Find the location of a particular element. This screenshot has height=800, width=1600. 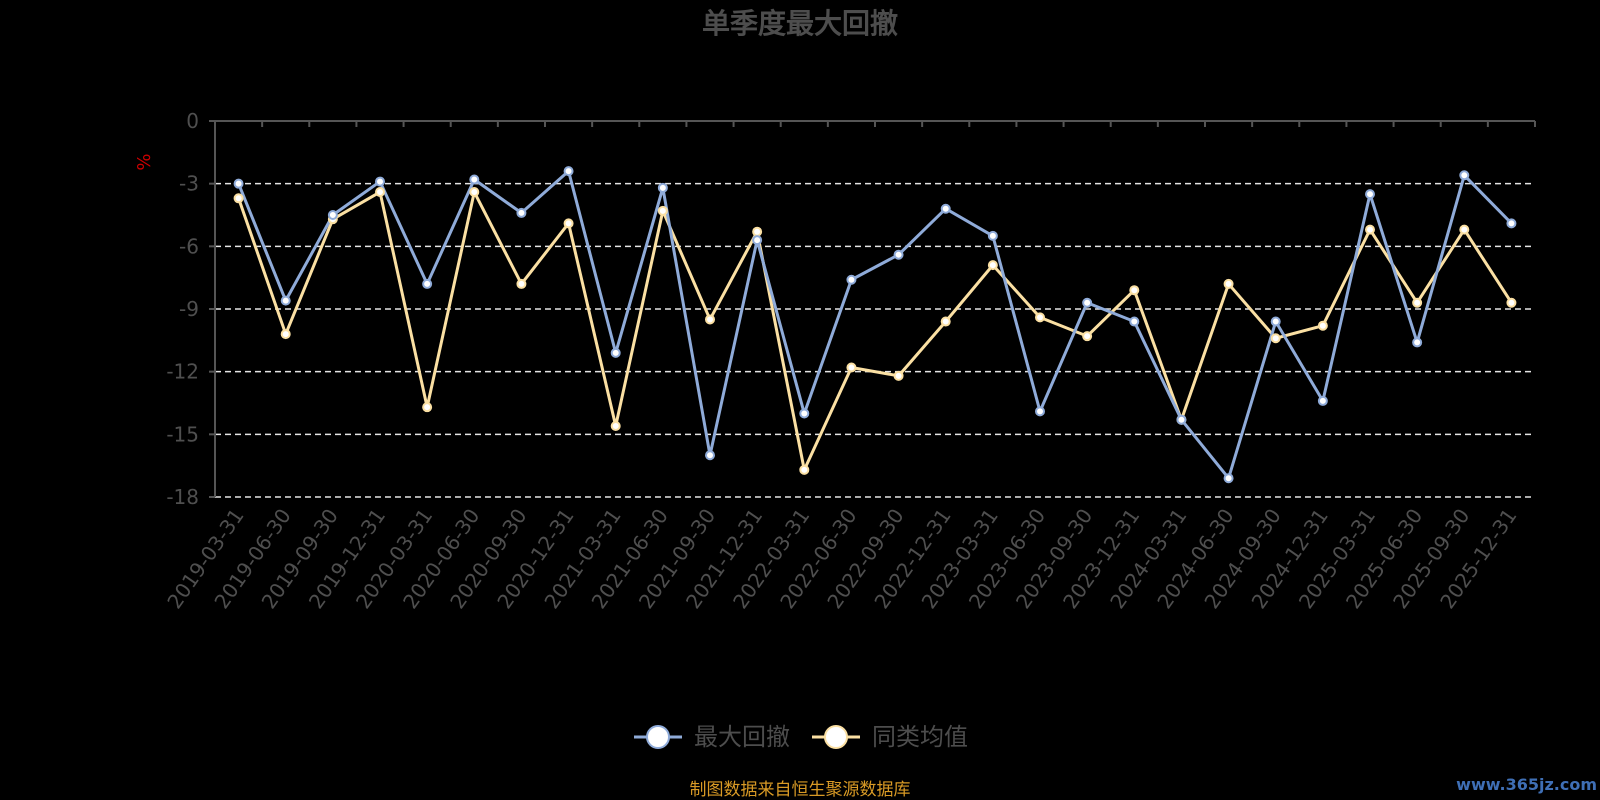

legend-item-1: 同类均值 is located at coordinates (890, 737).